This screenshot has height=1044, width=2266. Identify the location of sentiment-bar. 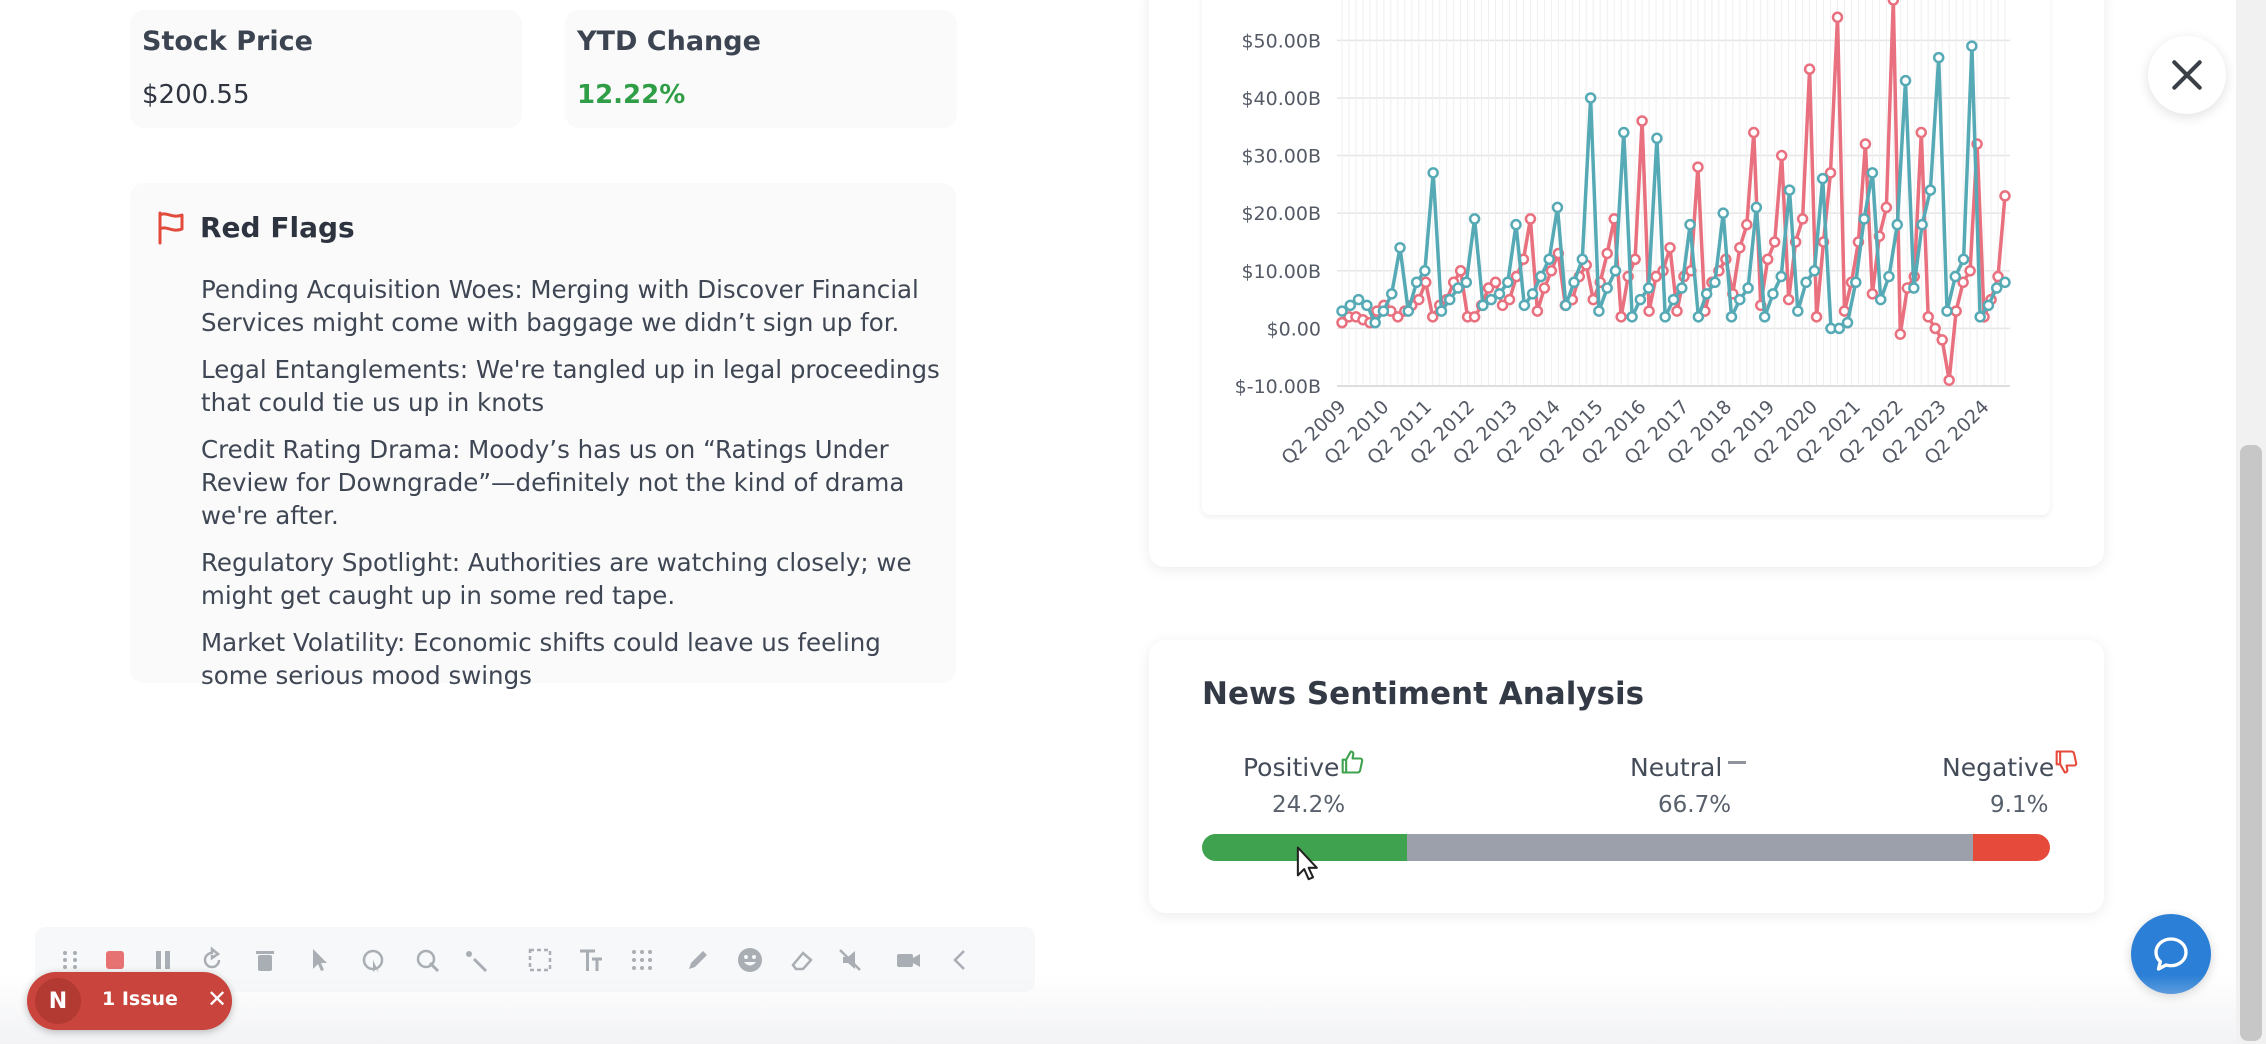
(1626, 847).